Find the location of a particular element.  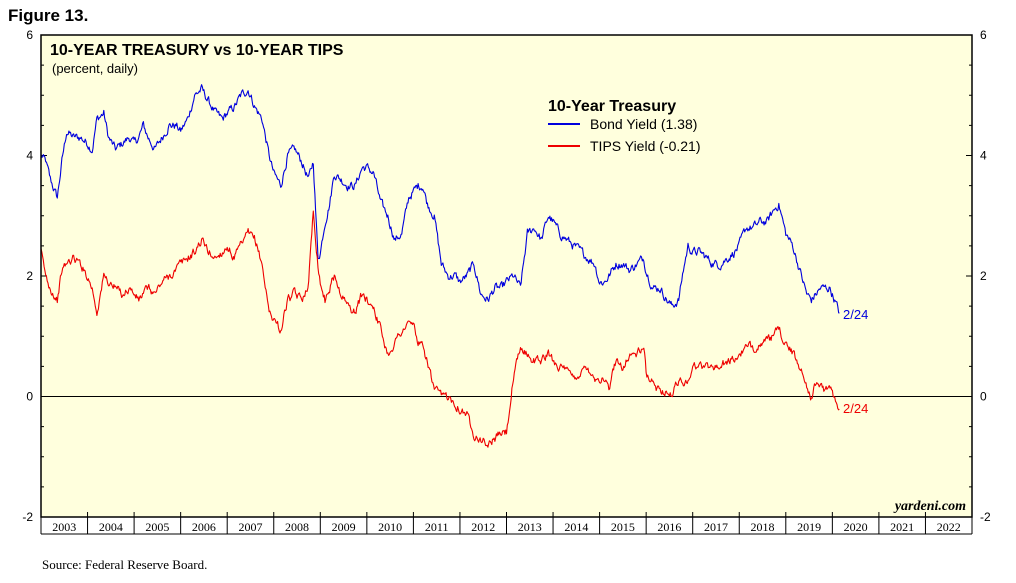

y-tick-label: 4 is located at coordinates (29, 156).